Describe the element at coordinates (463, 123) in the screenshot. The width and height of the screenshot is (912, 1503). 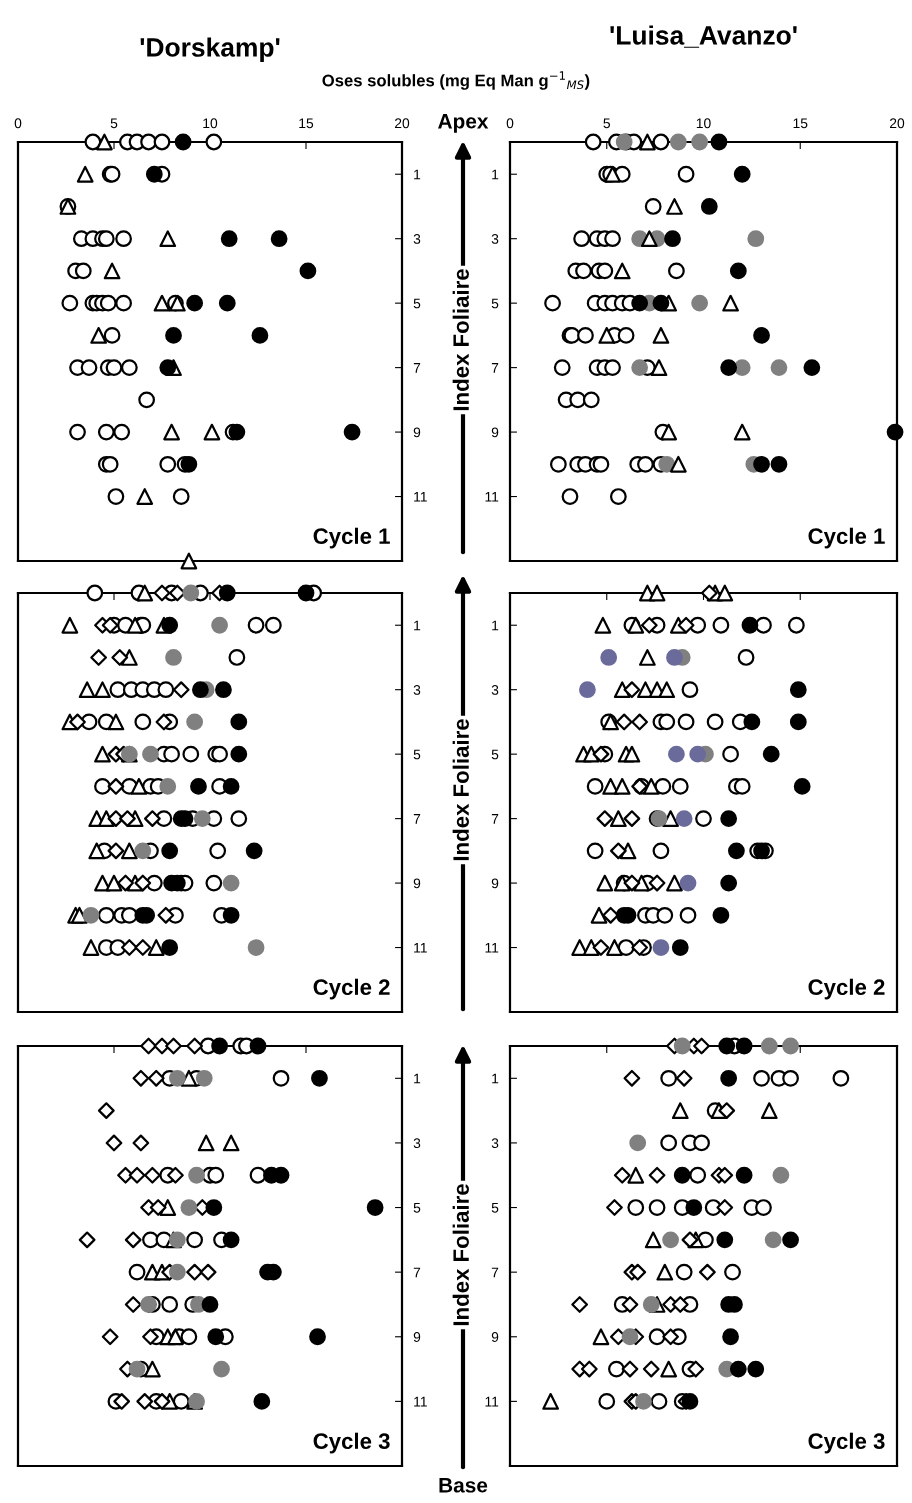
I see `text: Apex` at that location.